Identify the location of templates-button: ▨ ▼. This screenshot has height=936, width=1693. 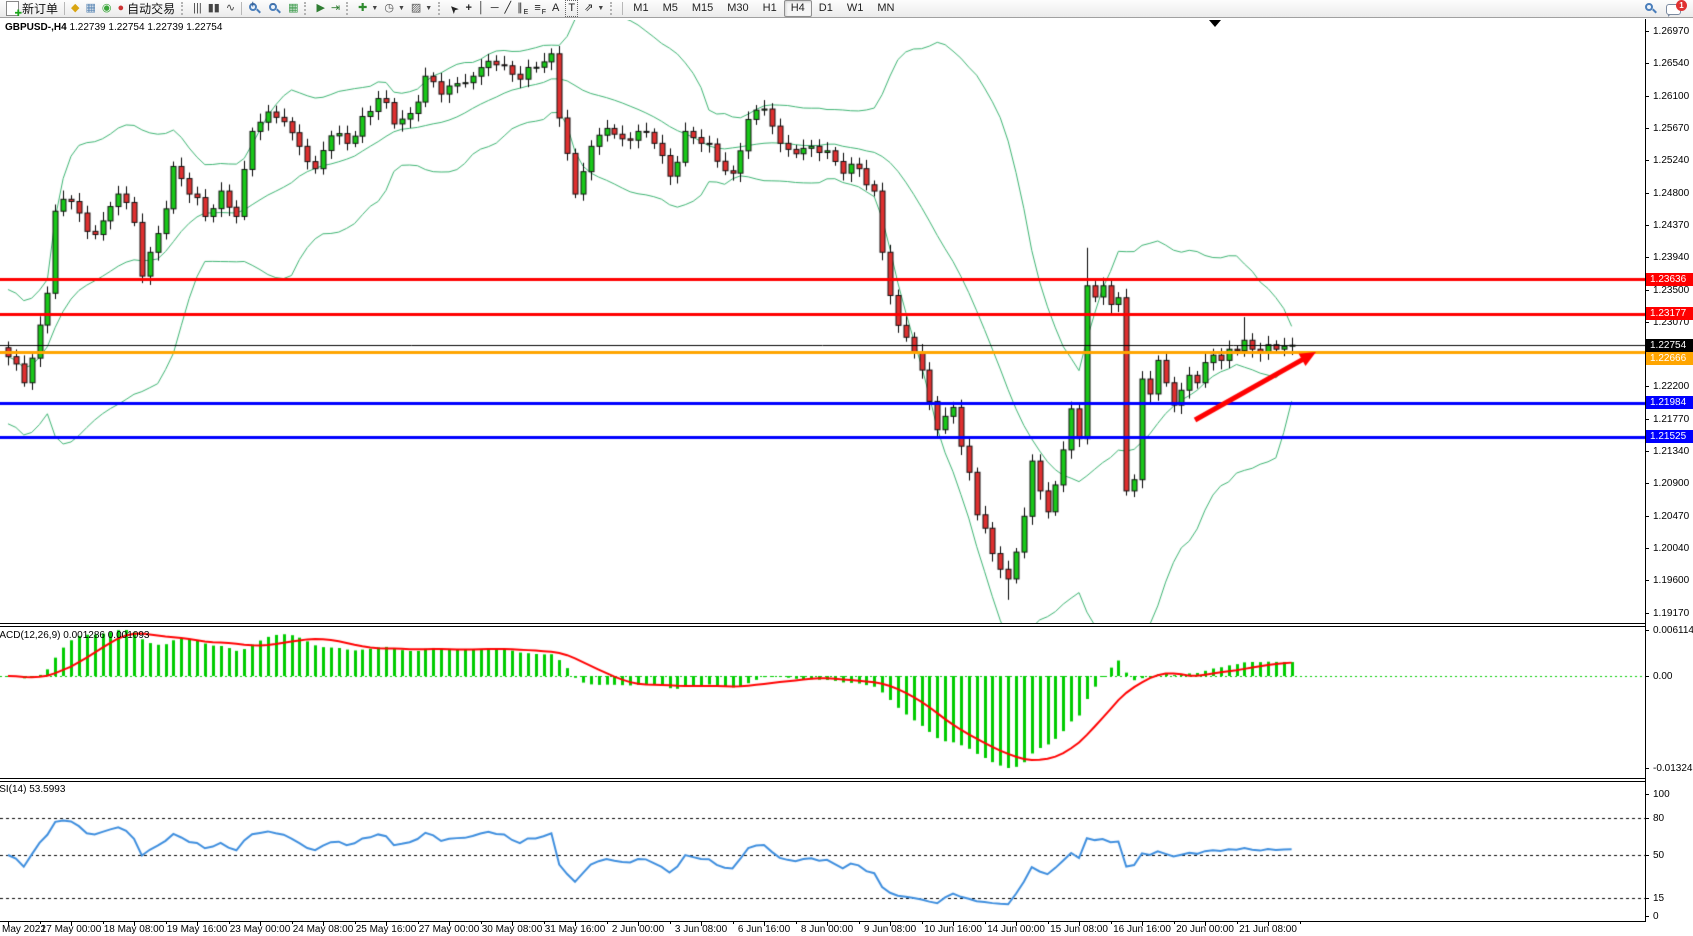
(421, 9).